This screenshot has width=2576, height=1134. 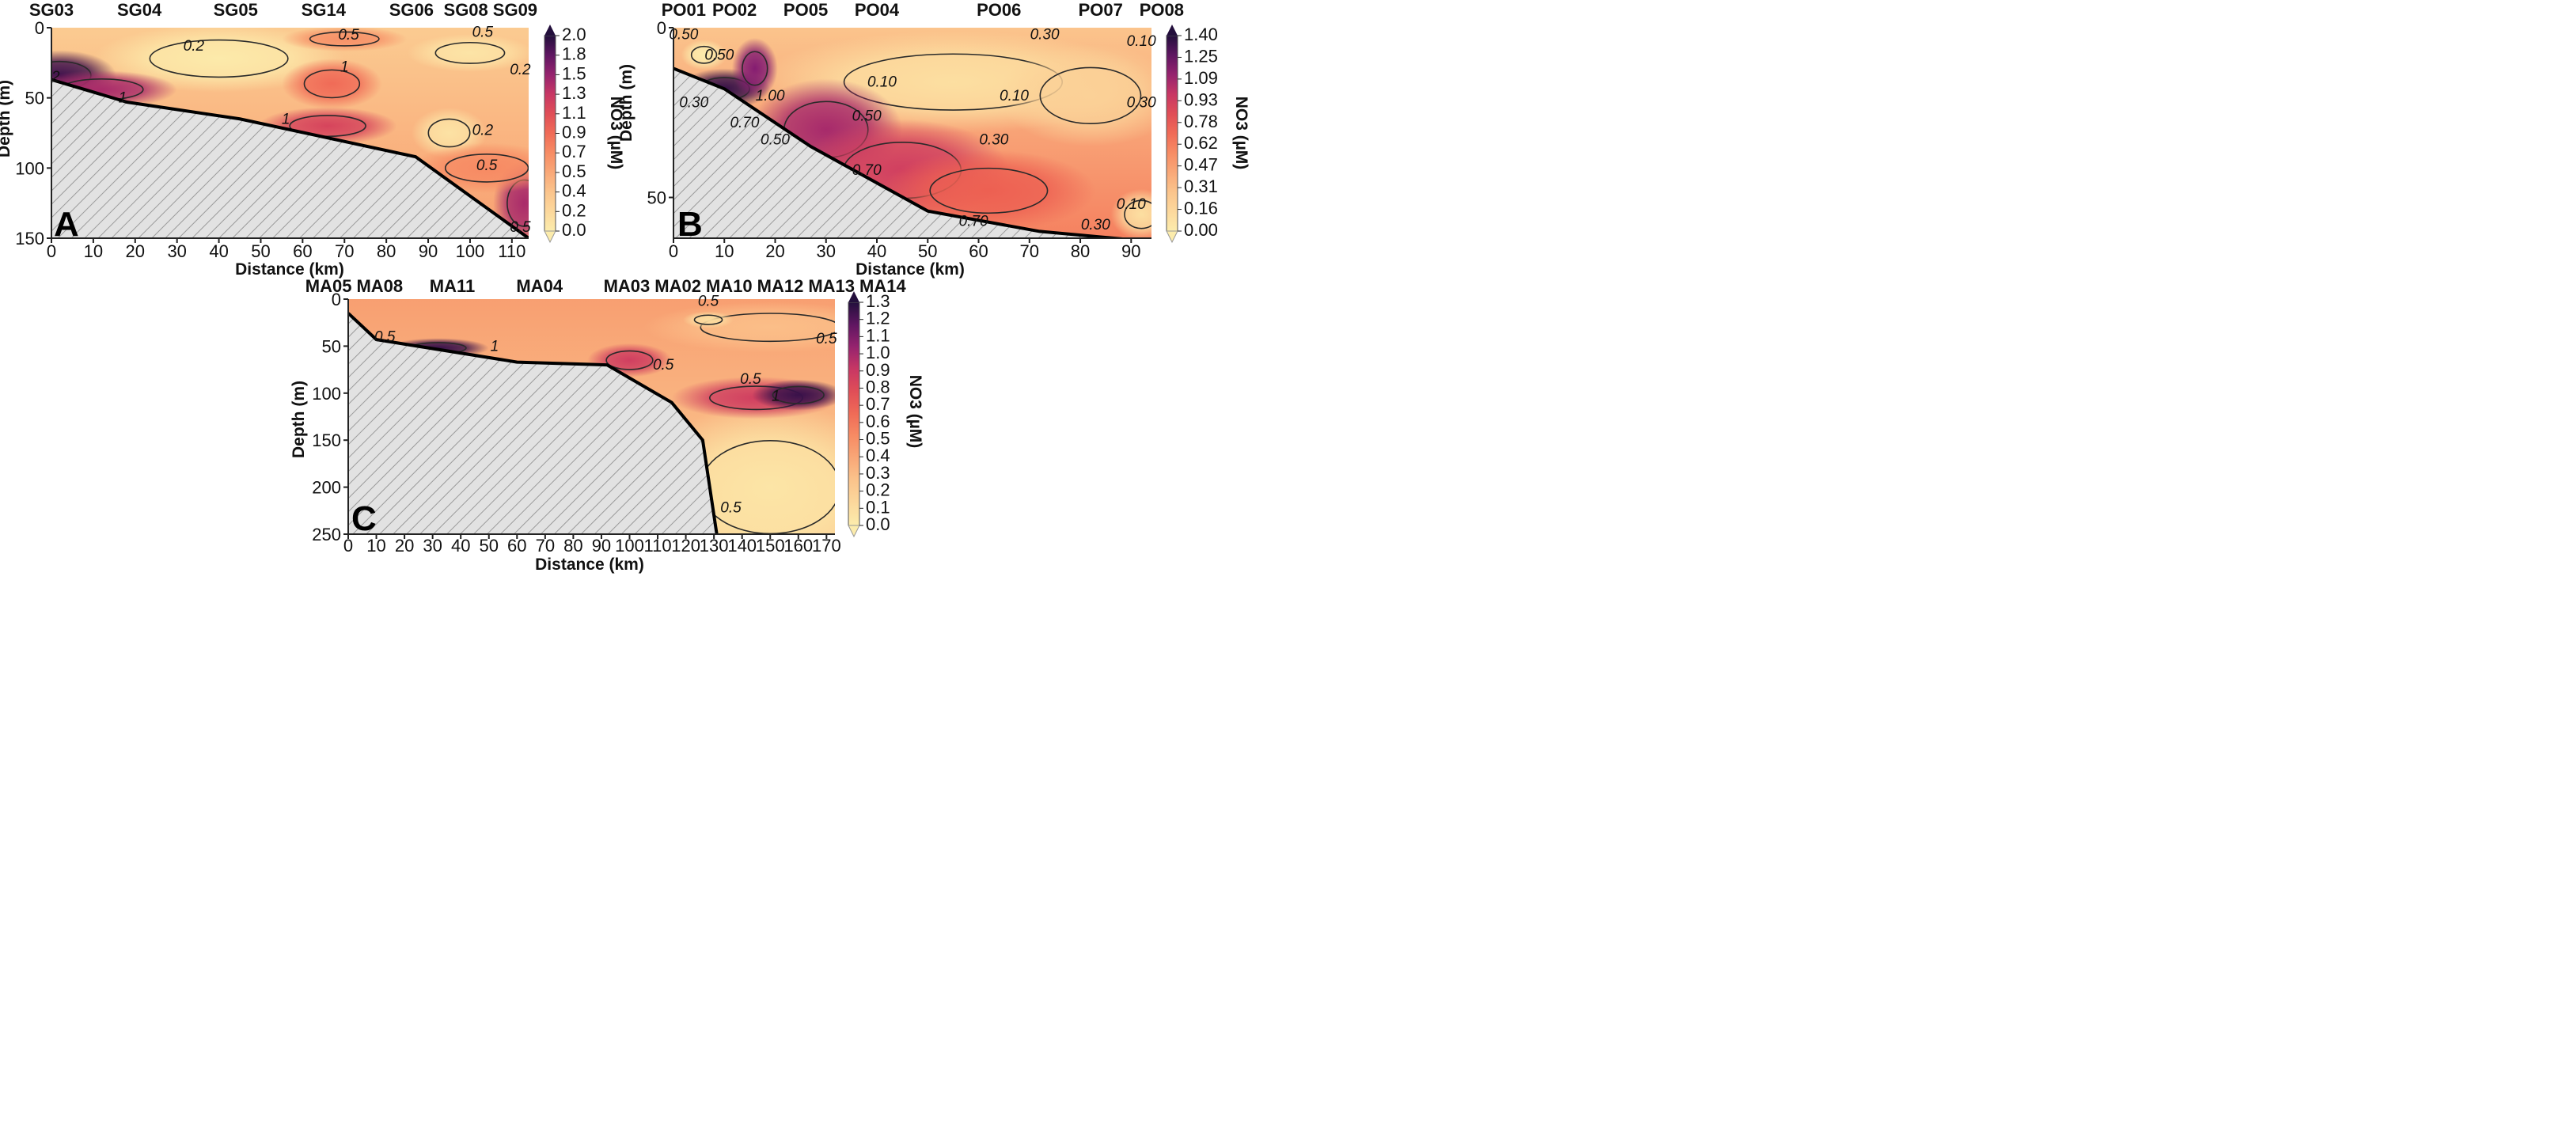 What do you see at coordinates (574, 54) in the screenshot?
I see `colorbar-tick-label: 1.8` at bounding box center [574, 54].